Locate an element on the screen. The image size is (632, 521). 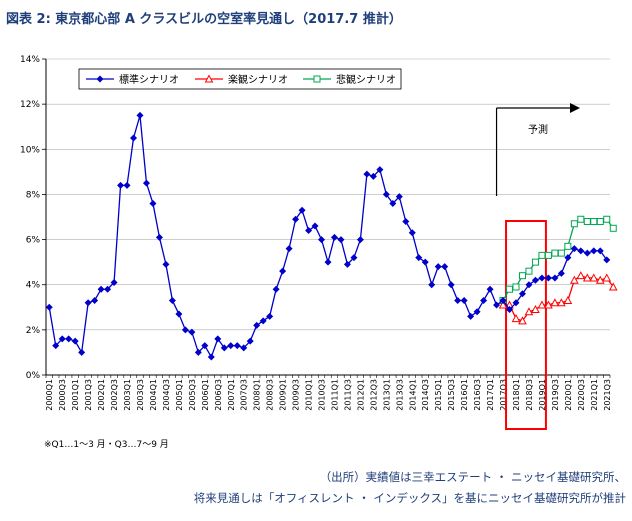
x-tick-label: 2006Q1 is located at coordinates (205, 395).